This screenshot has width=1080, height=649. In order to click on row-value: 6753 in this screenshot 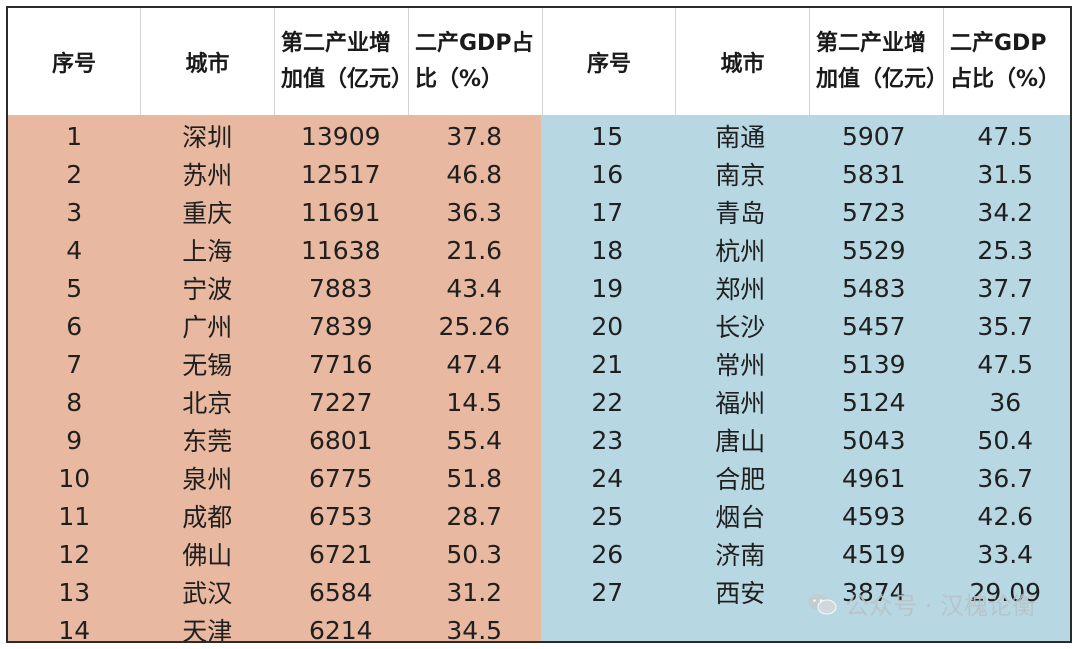, I will do `click(340, 516)`.